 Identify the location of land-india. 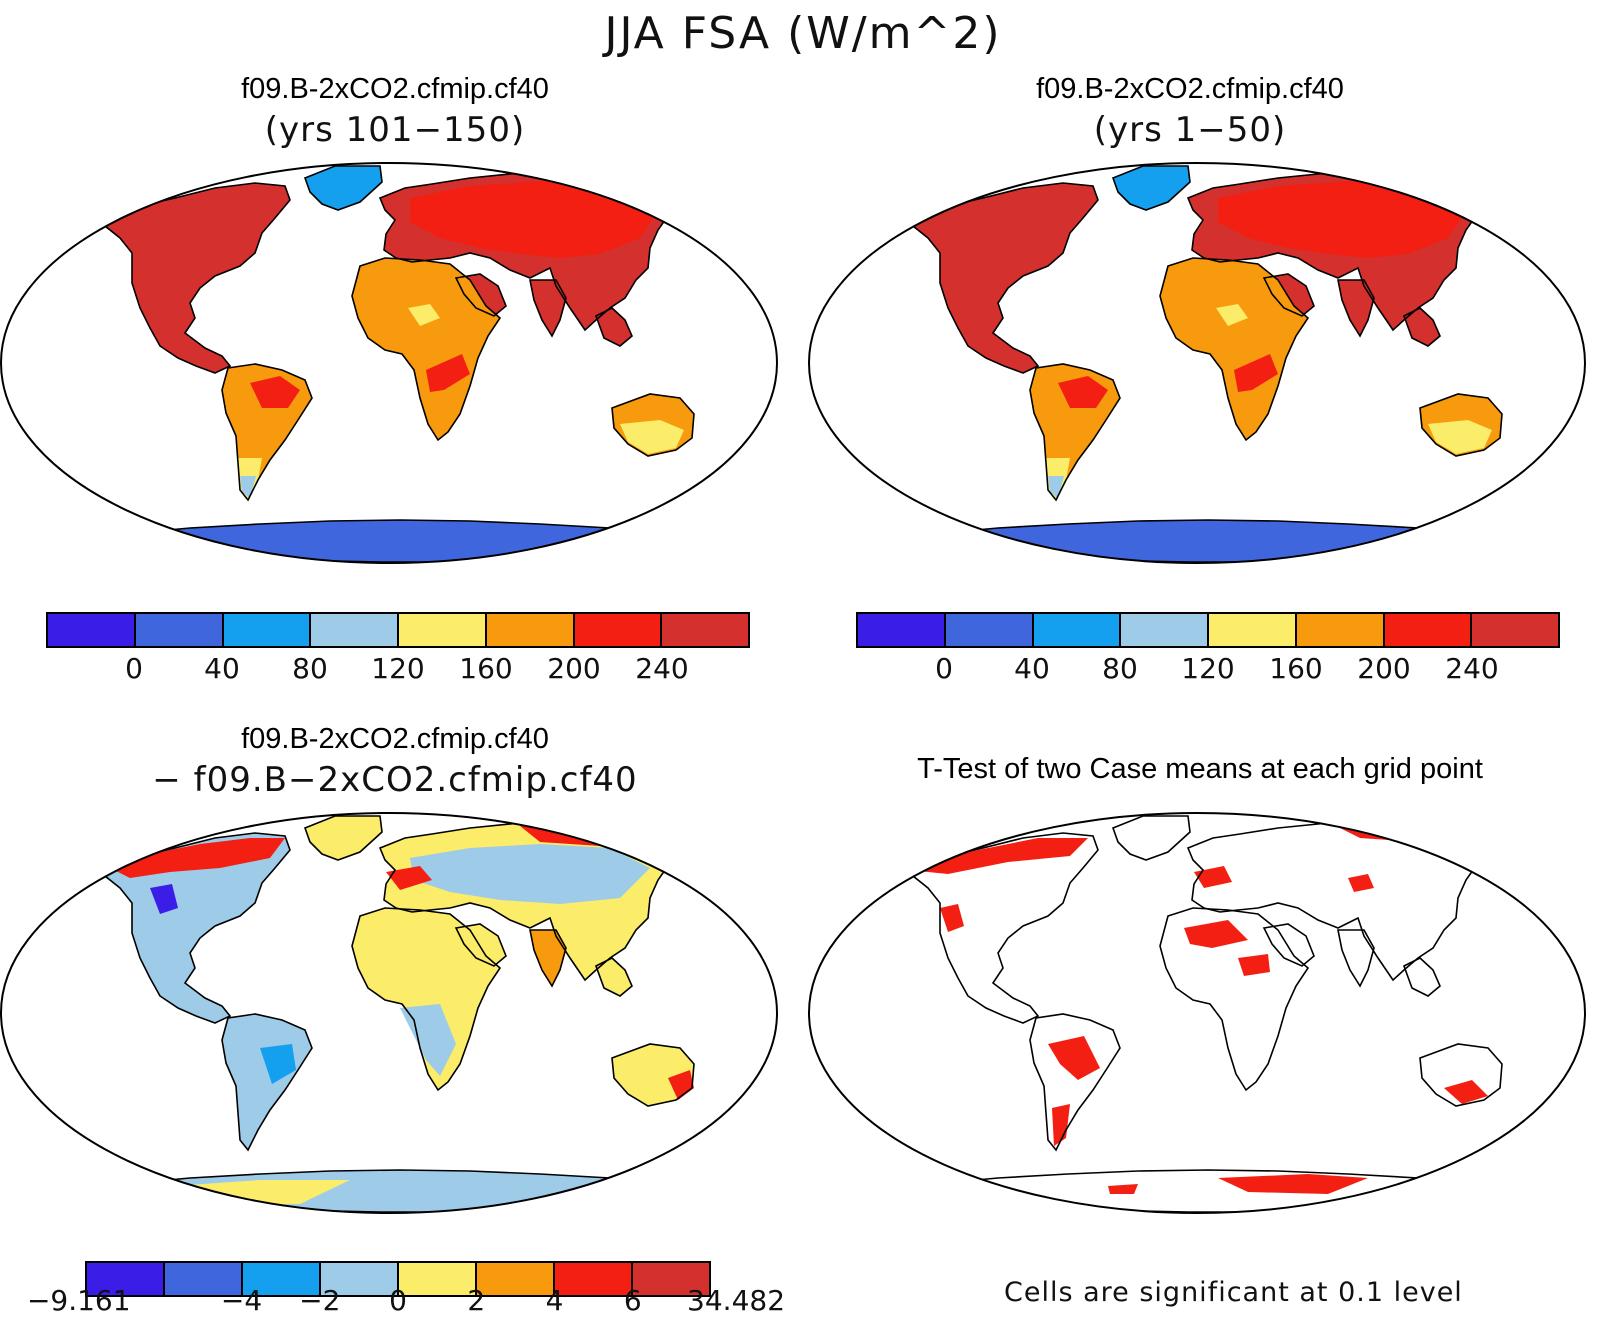
(1356, 958).